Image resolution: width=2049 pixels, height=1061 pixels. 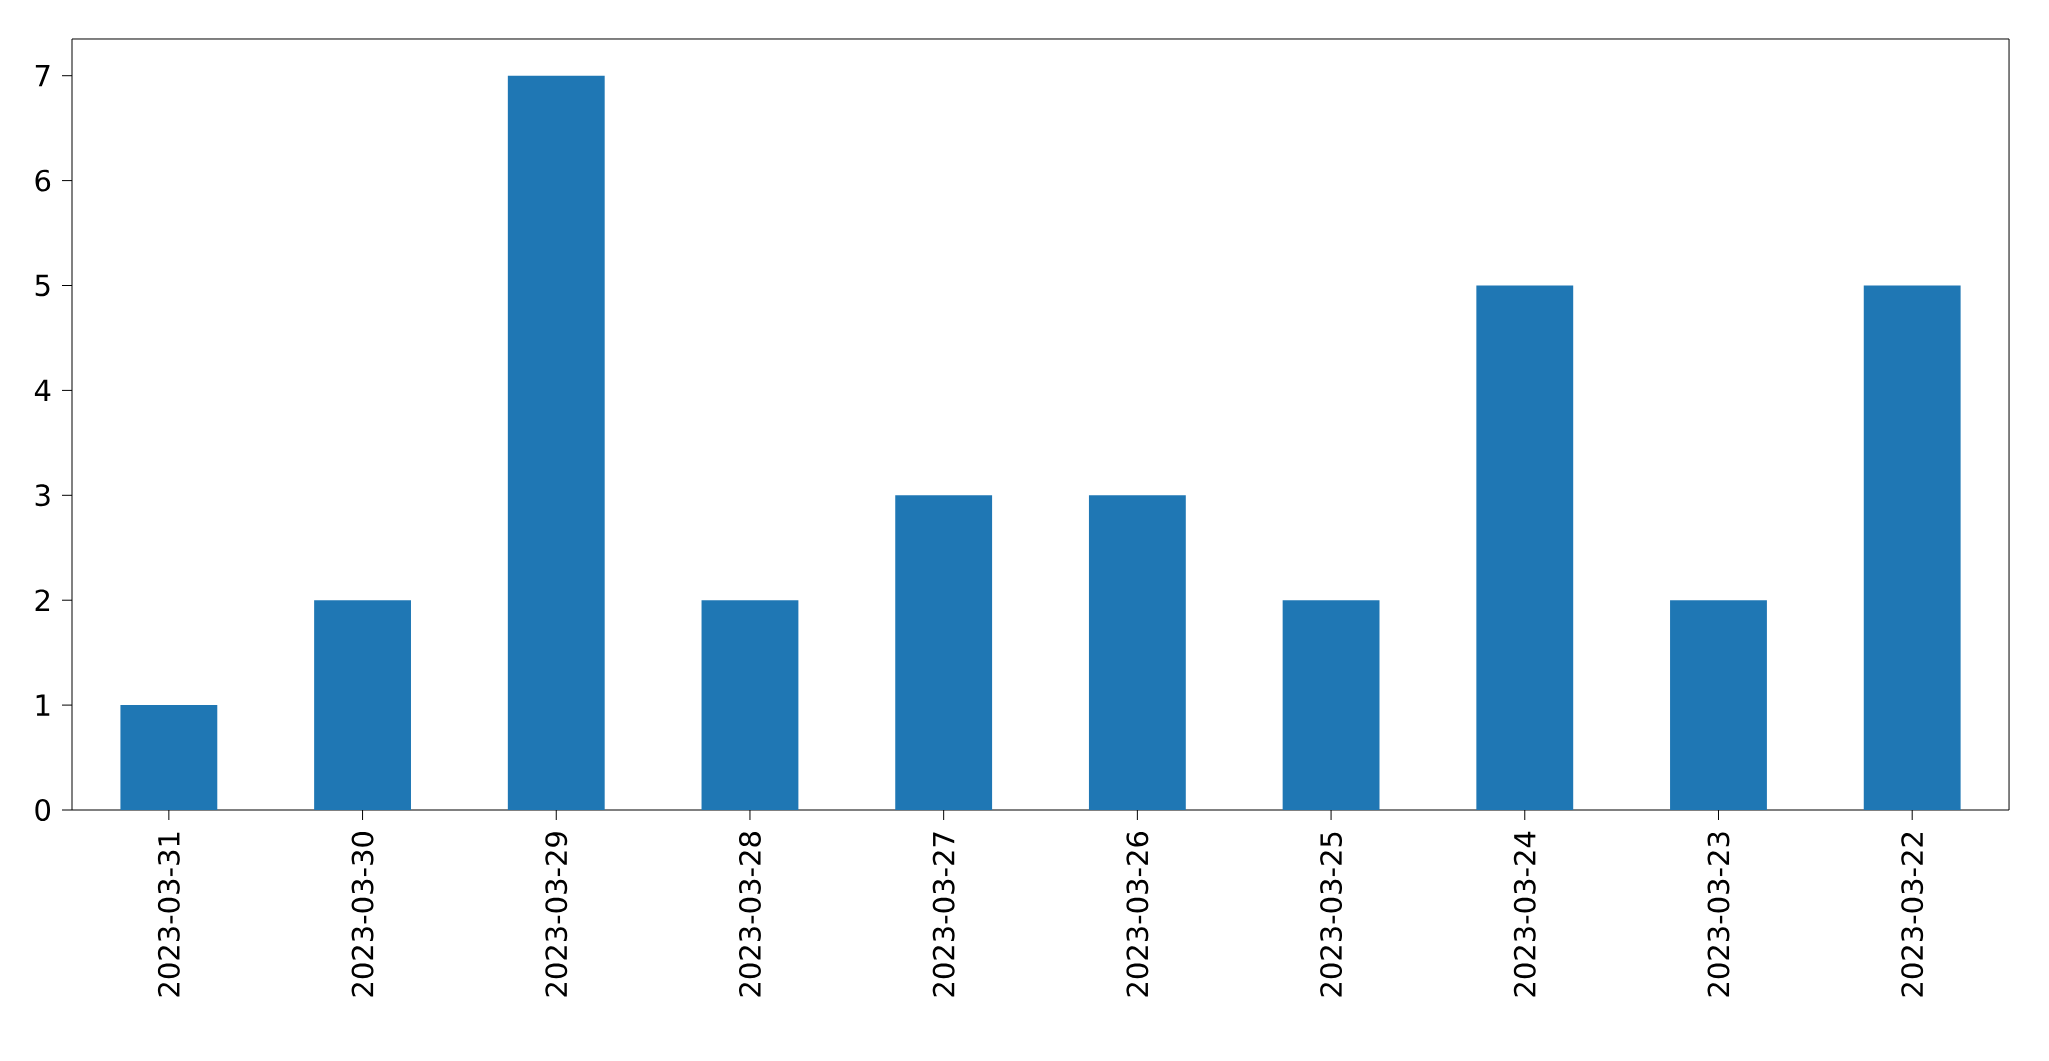 What do you see at coordinates (43, 705) in the screenshot?
I see `y-tick-label: 1` at bounding box center [43, 705].